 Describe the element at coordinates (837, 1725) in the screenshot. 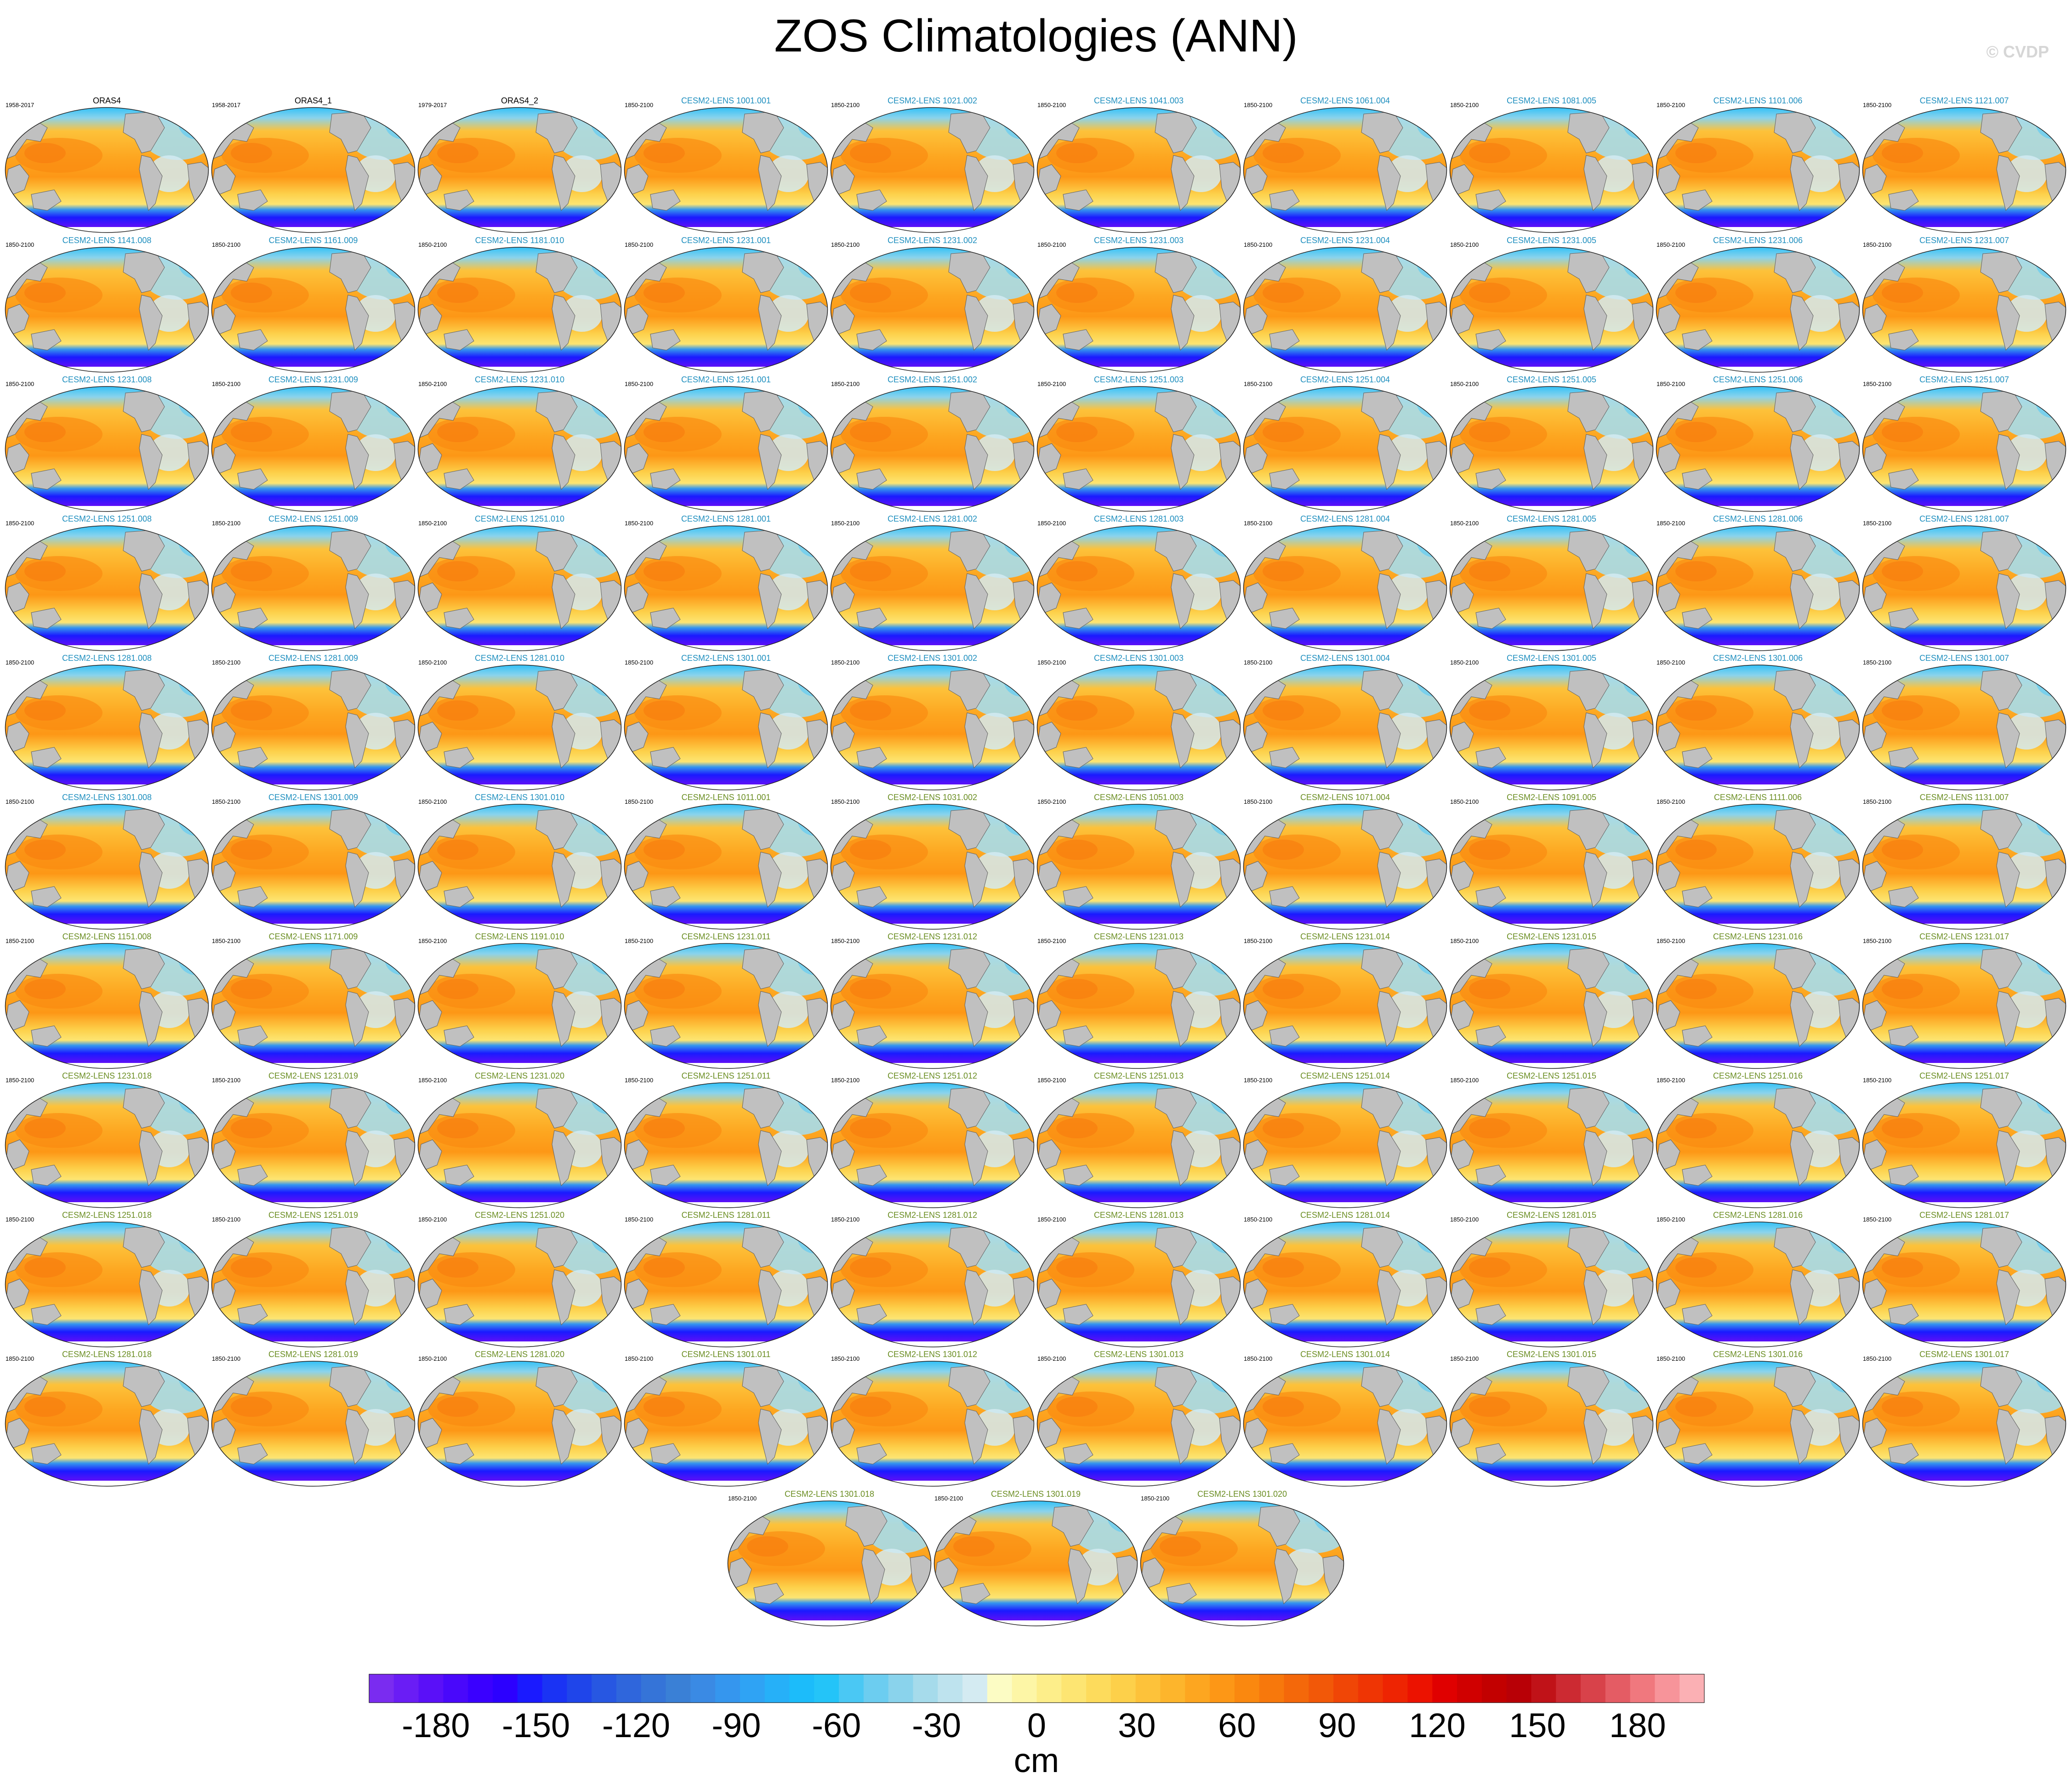

I see `colorbar-tick-label: -60` at that location.